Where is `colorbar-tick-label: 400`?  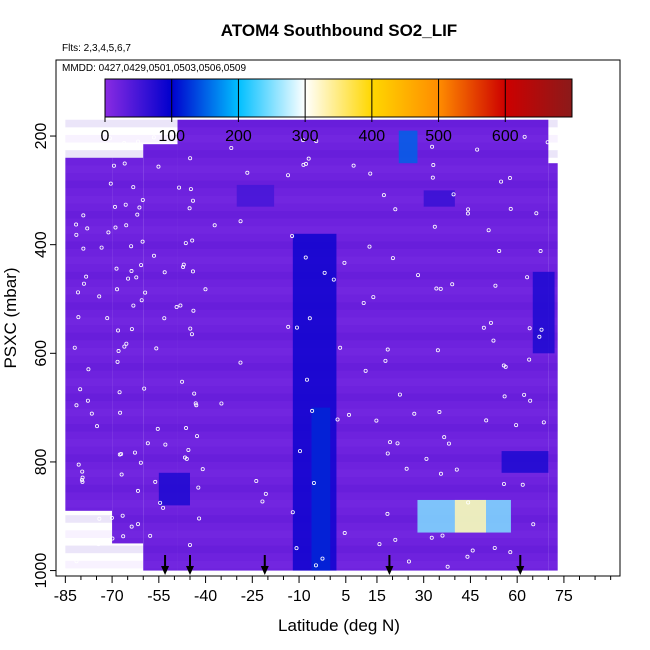
colorbar-tick-label: 400 is located at coordinates (372, 136).